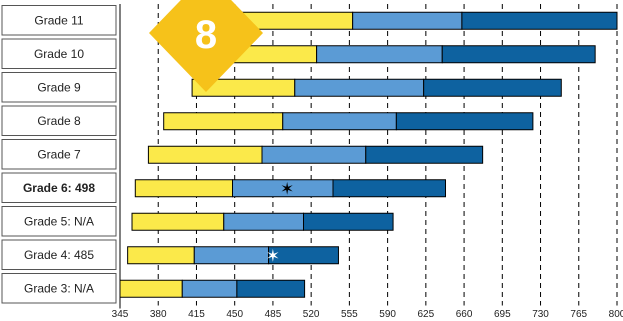 Image resolution: width=623 pixels, height=321 pixels. Describe the element at coordinates (464, 314) in the screenshot. I see `x-tick-label: 660` at that location.